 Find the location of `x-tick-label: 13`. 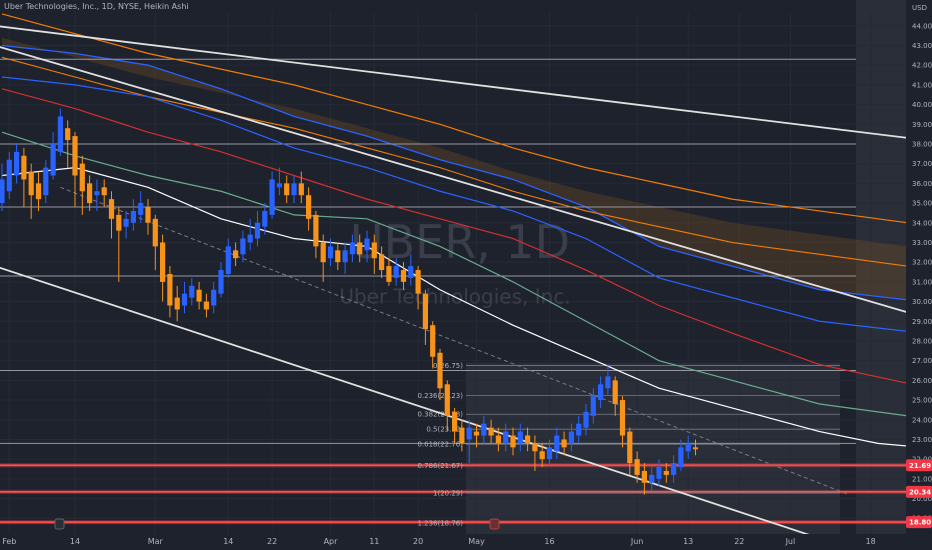

x-tick-label: 13 is located at coordinates (688, 541).